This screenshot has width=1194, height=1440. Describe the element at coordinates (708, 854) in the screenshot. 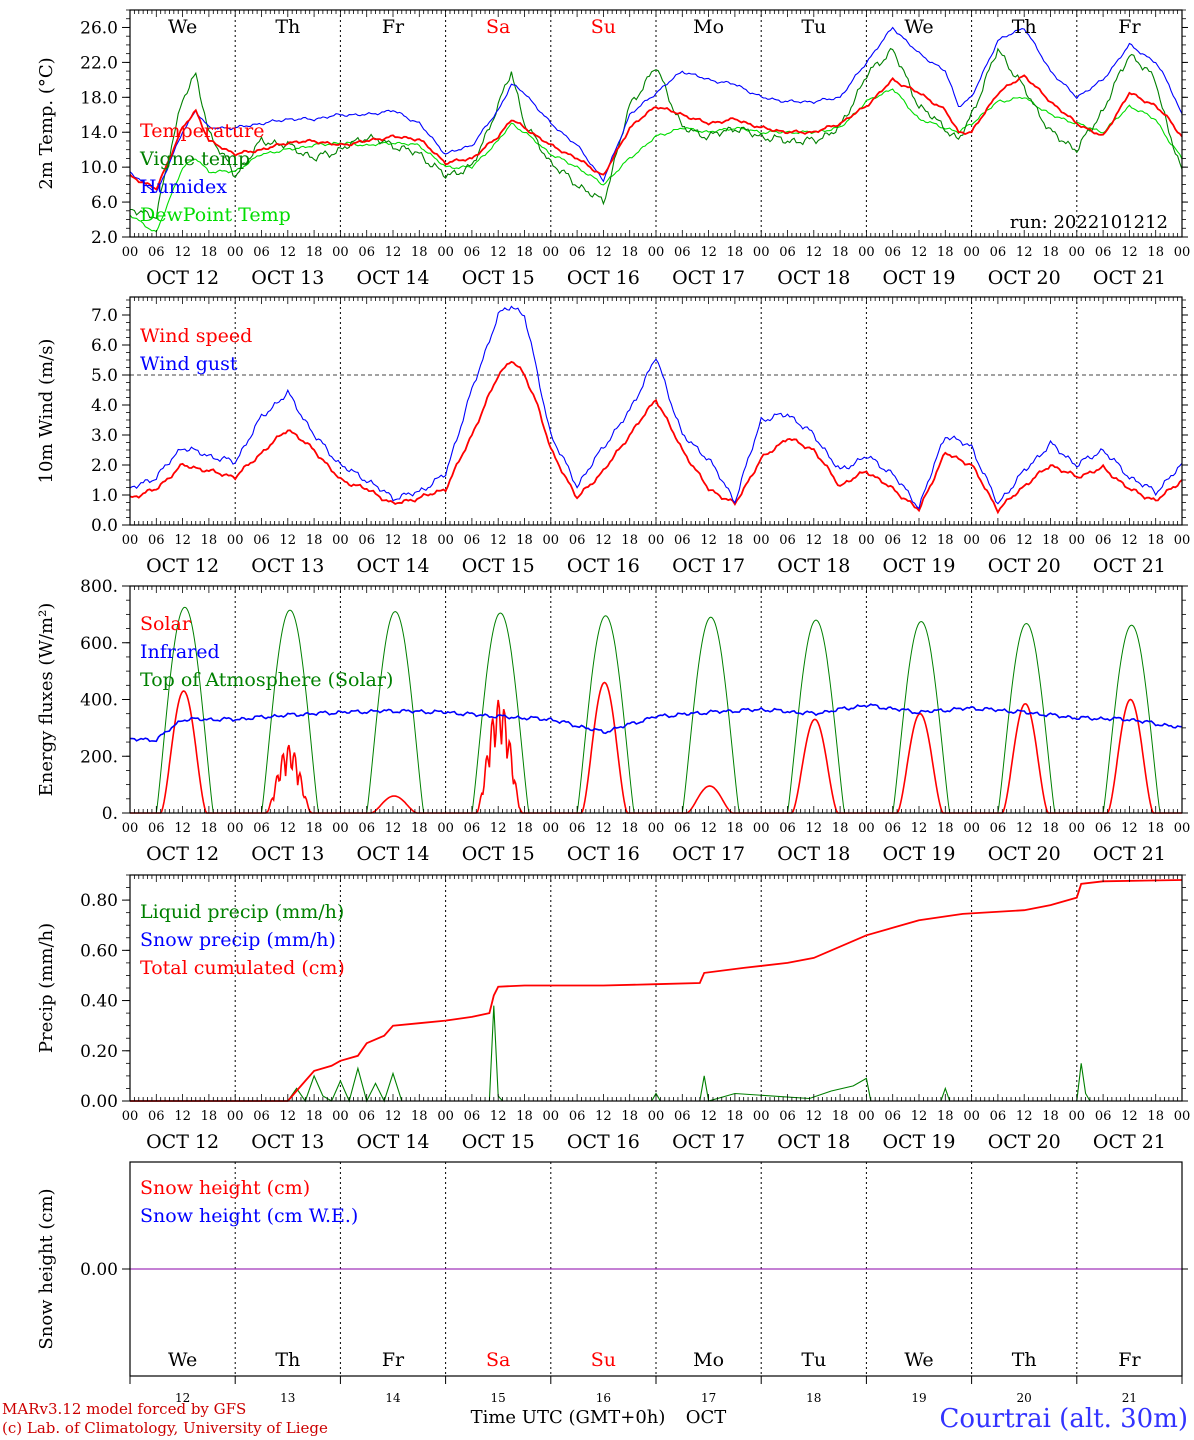

I see `date-tick-label: OCT 17` at that location.